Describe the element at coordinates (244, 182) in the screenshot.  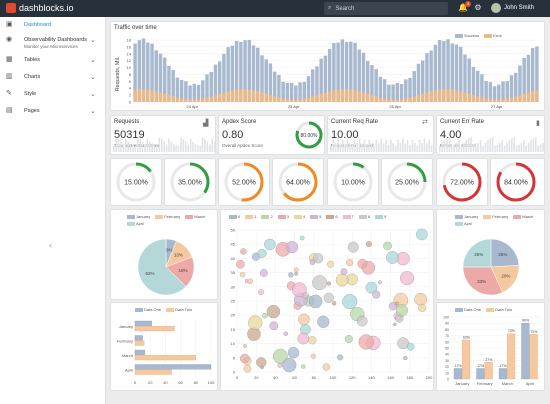
I see `ring-progress` at that location.